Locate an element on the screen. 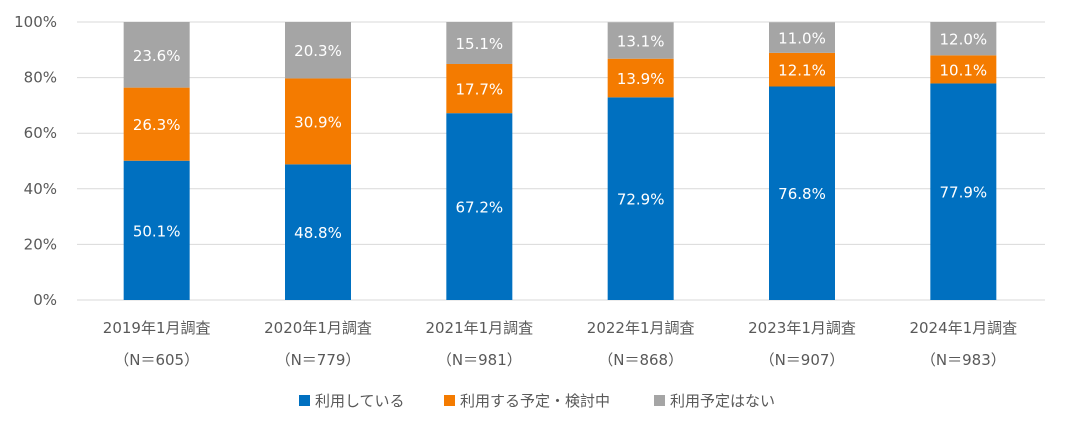 Image resolution: width=1077 pixels, height=421 pixels. data-label: 20.3% is located at coordinates (318, 51).